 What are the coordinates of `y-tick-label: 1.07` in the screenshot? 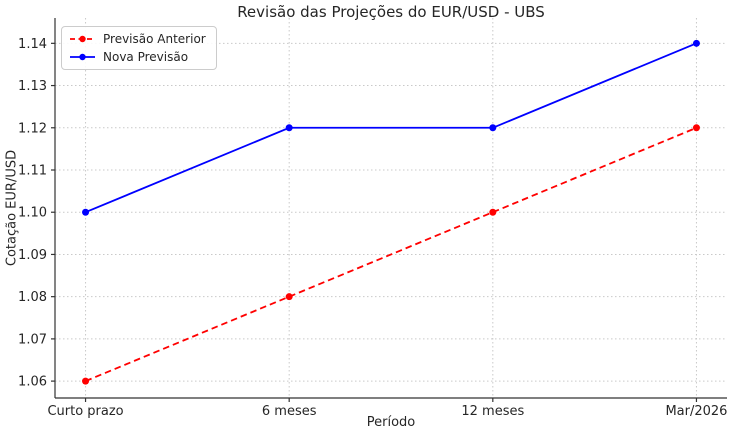 It's located at (32, 339).